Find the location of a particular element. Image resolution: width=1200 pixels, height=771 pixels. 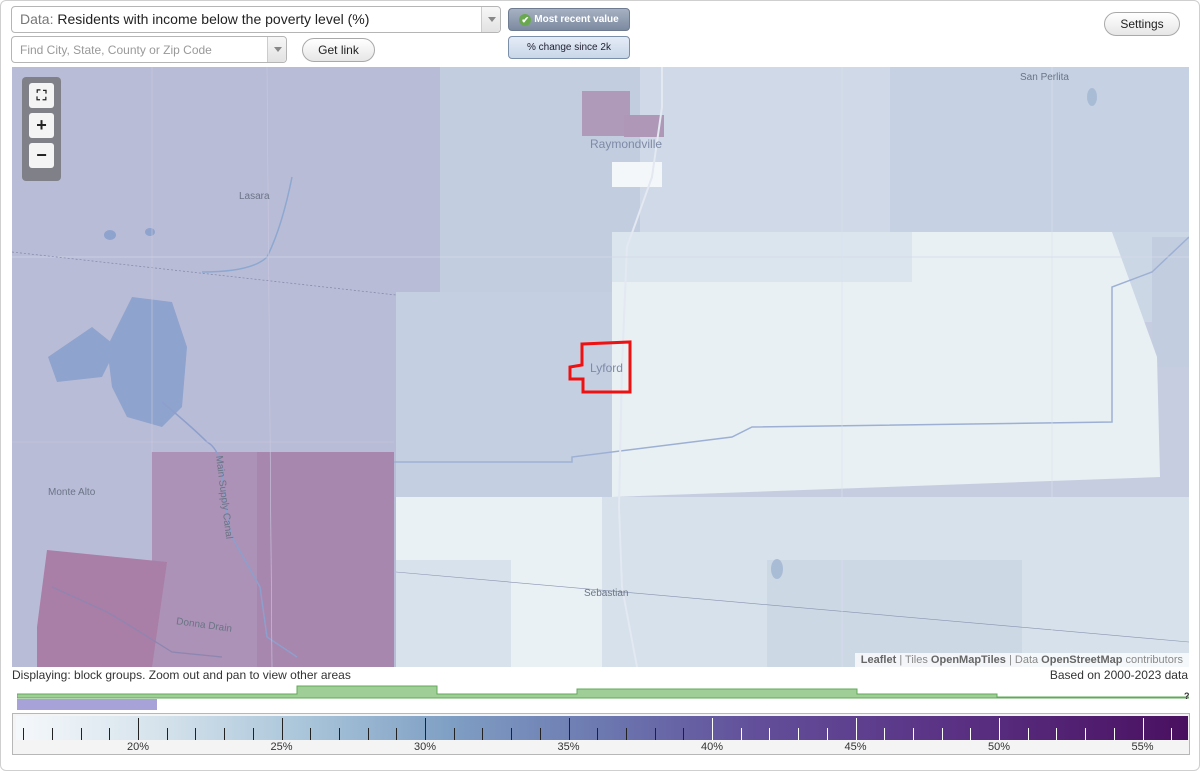

most-recent-label: Most recent value is located at coordinates (576, 19).